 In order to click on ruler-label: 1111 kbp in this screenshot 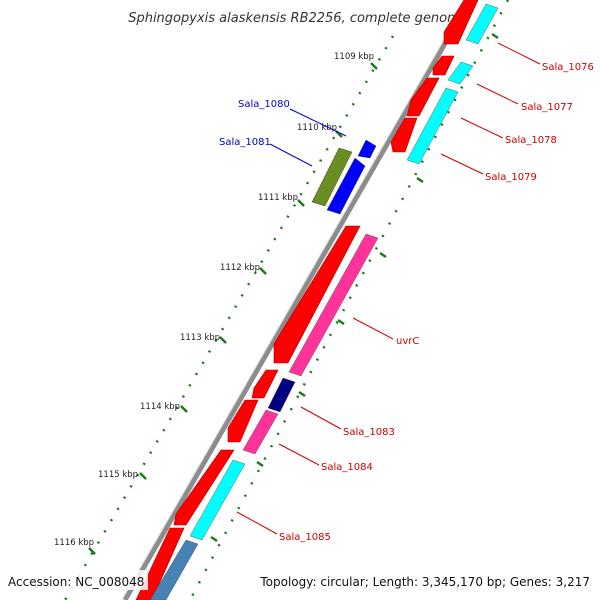, I will do `click(278, 198)`.